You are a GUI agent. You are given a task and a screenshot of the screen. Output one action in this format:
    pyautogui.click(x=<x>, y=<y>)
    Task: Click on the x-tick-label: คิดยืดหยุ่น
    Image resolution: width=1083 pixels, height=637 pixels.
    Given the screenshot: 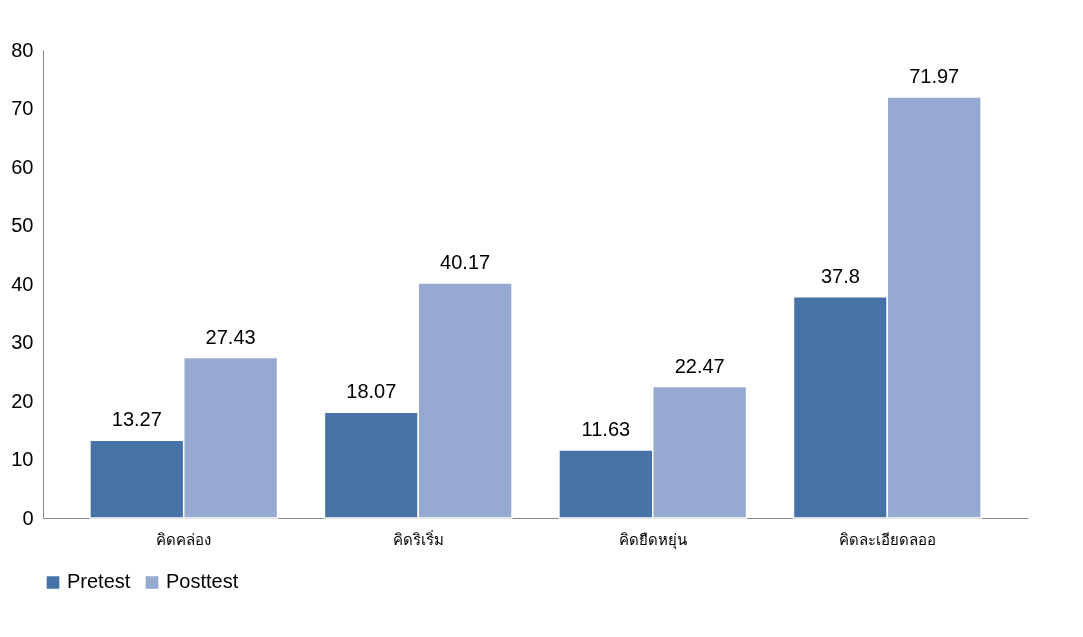 What is the action you would take?
    pyautogui.click(x=652, y=540)
    